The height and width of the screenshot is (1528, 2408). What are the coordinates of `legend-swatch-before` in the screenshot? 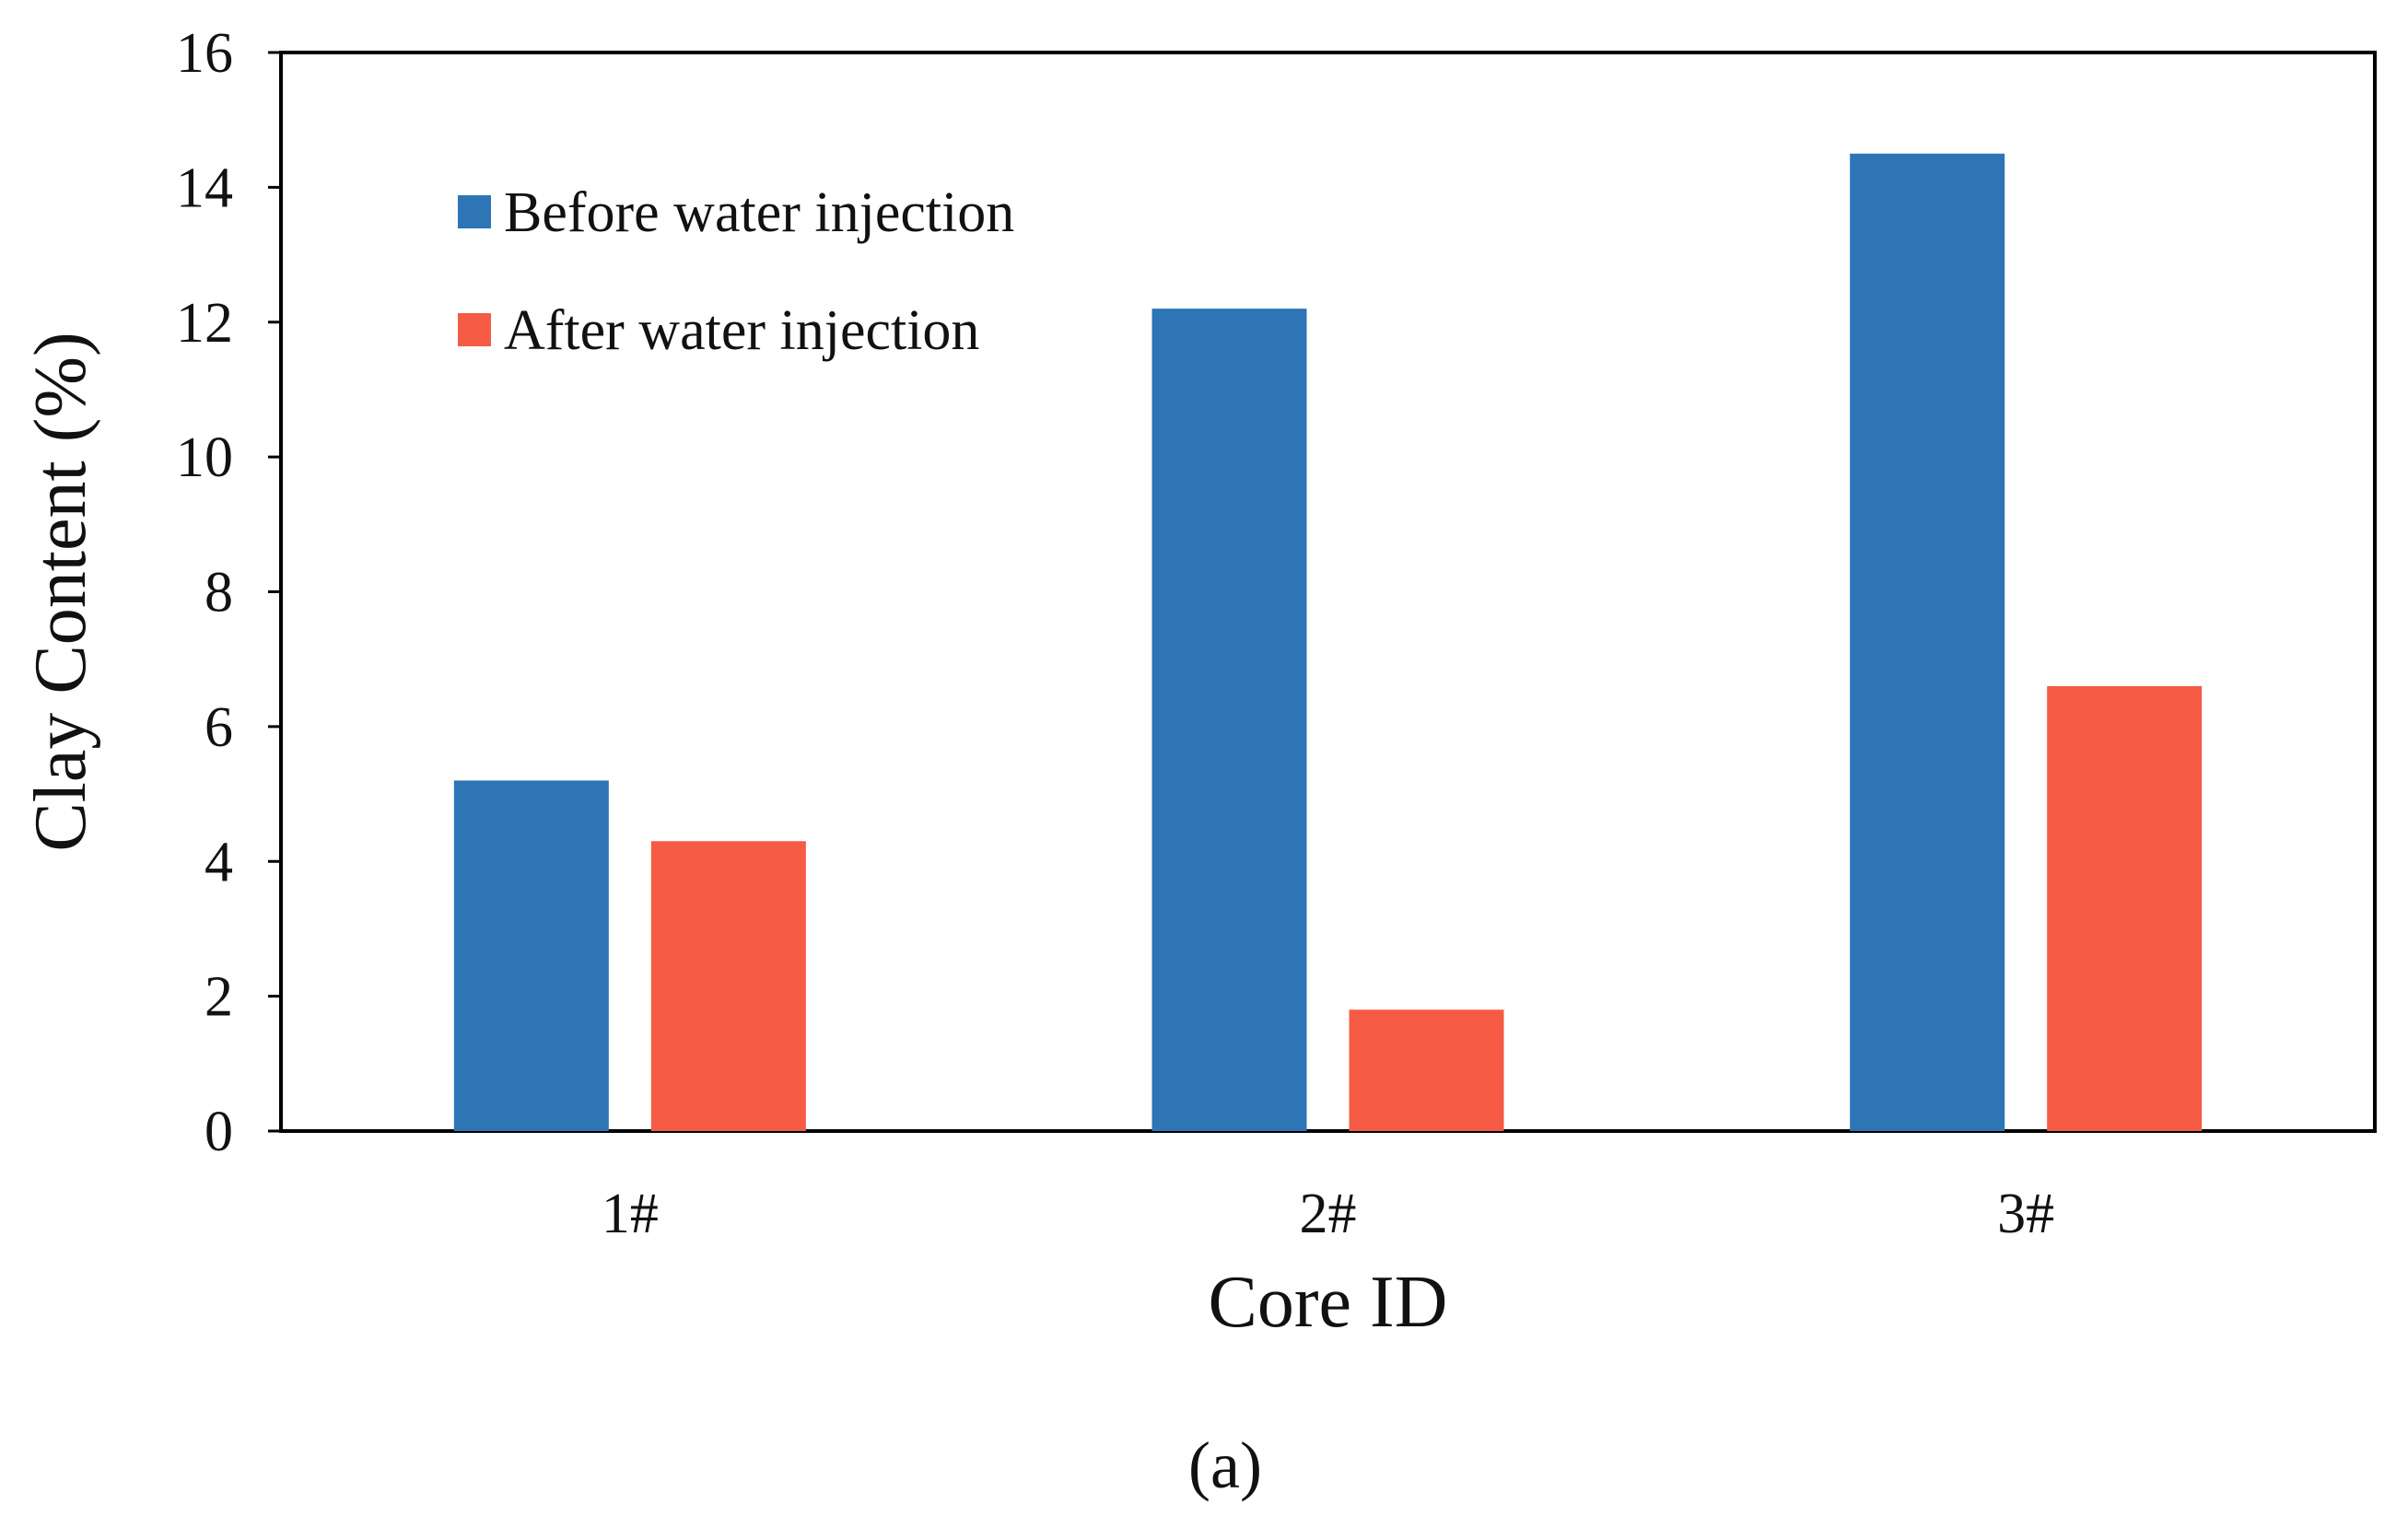 It's located at (475, 212).